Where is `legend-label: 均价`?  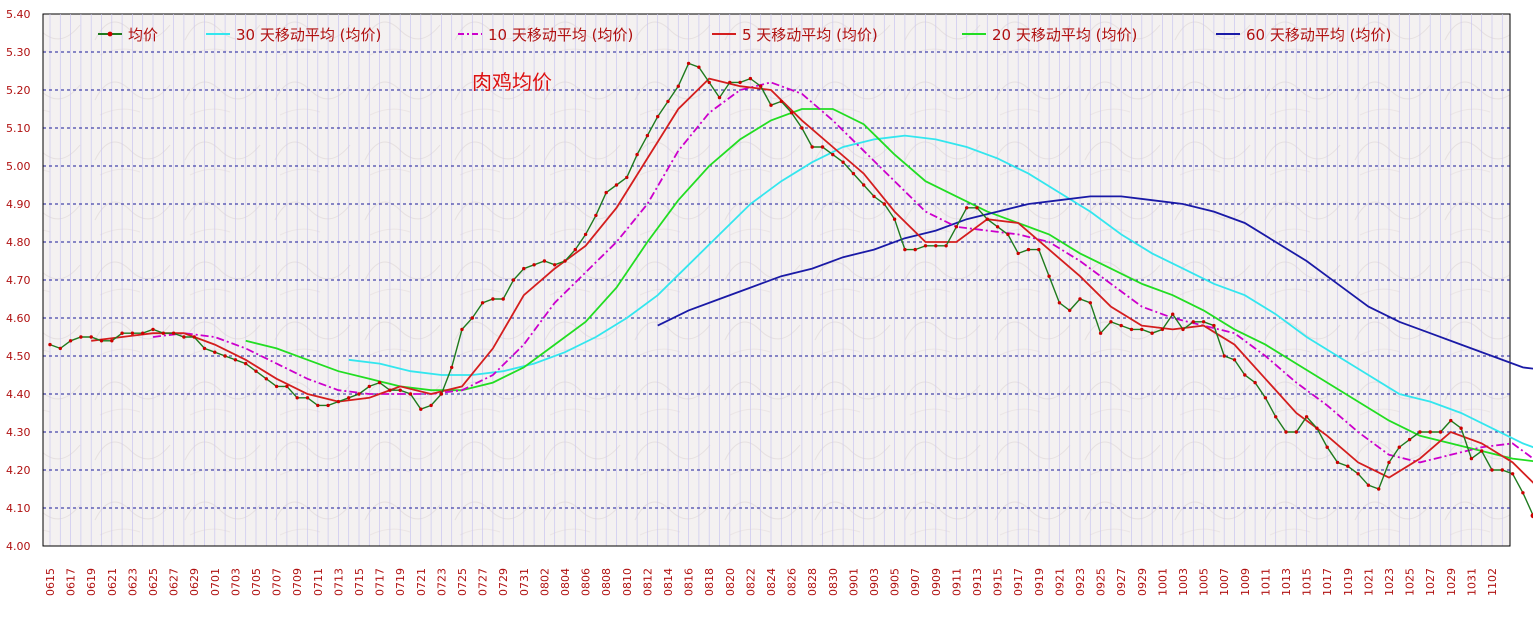
legend-label: 均价 is located at coordinates (143, 35).